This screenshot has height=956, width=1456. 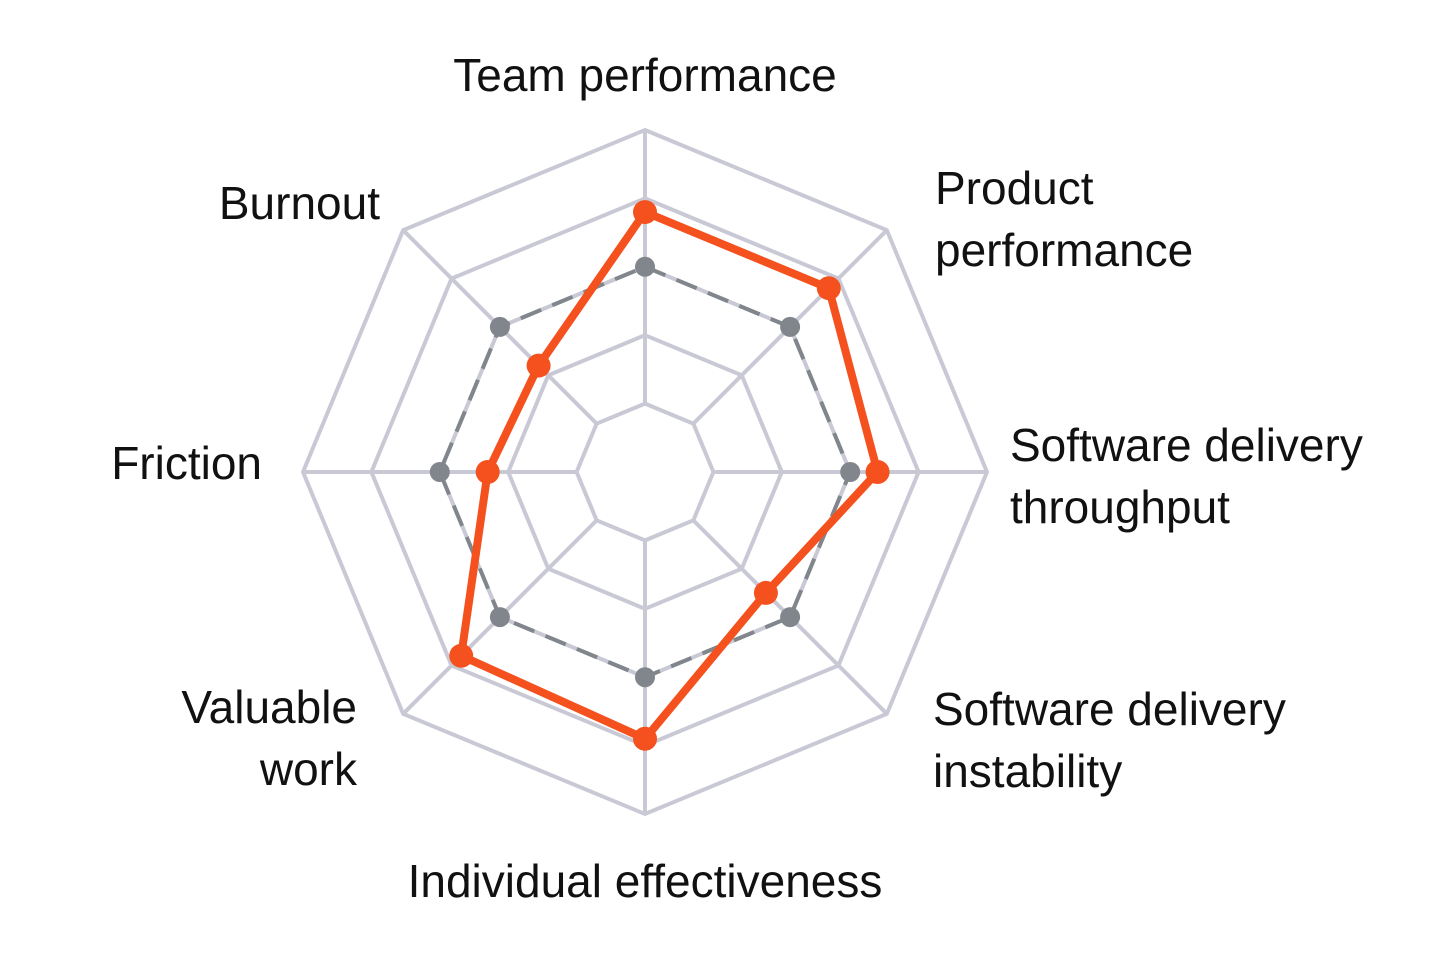 I want to click on axis-label: Product performance, so click(x=1064, y=219).